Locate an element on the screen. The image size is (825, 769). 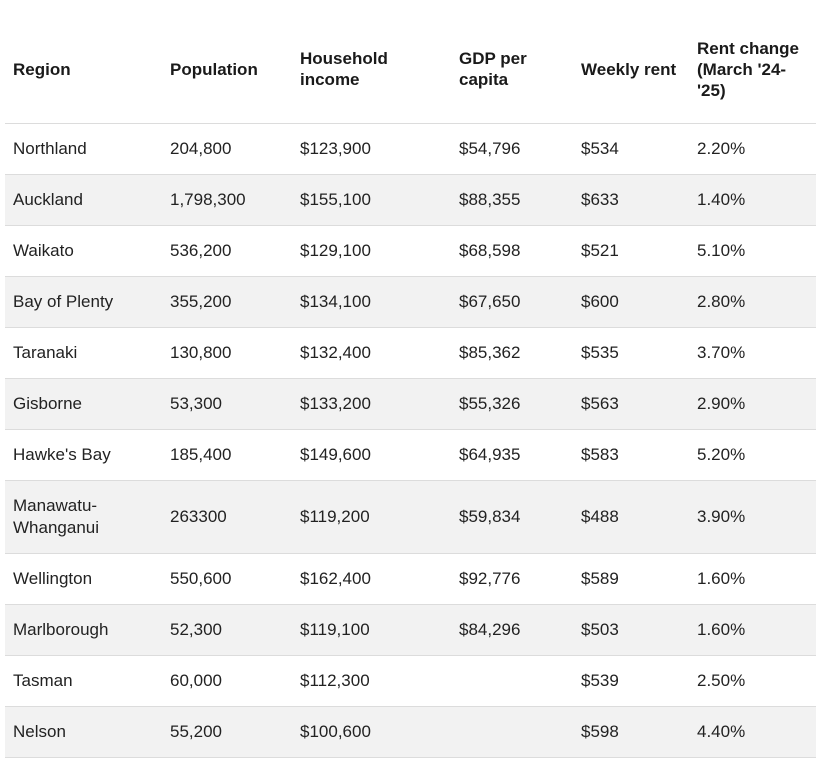
header-rent-change: Rent change (March '24-'25) is located at coordinates (752, 69).